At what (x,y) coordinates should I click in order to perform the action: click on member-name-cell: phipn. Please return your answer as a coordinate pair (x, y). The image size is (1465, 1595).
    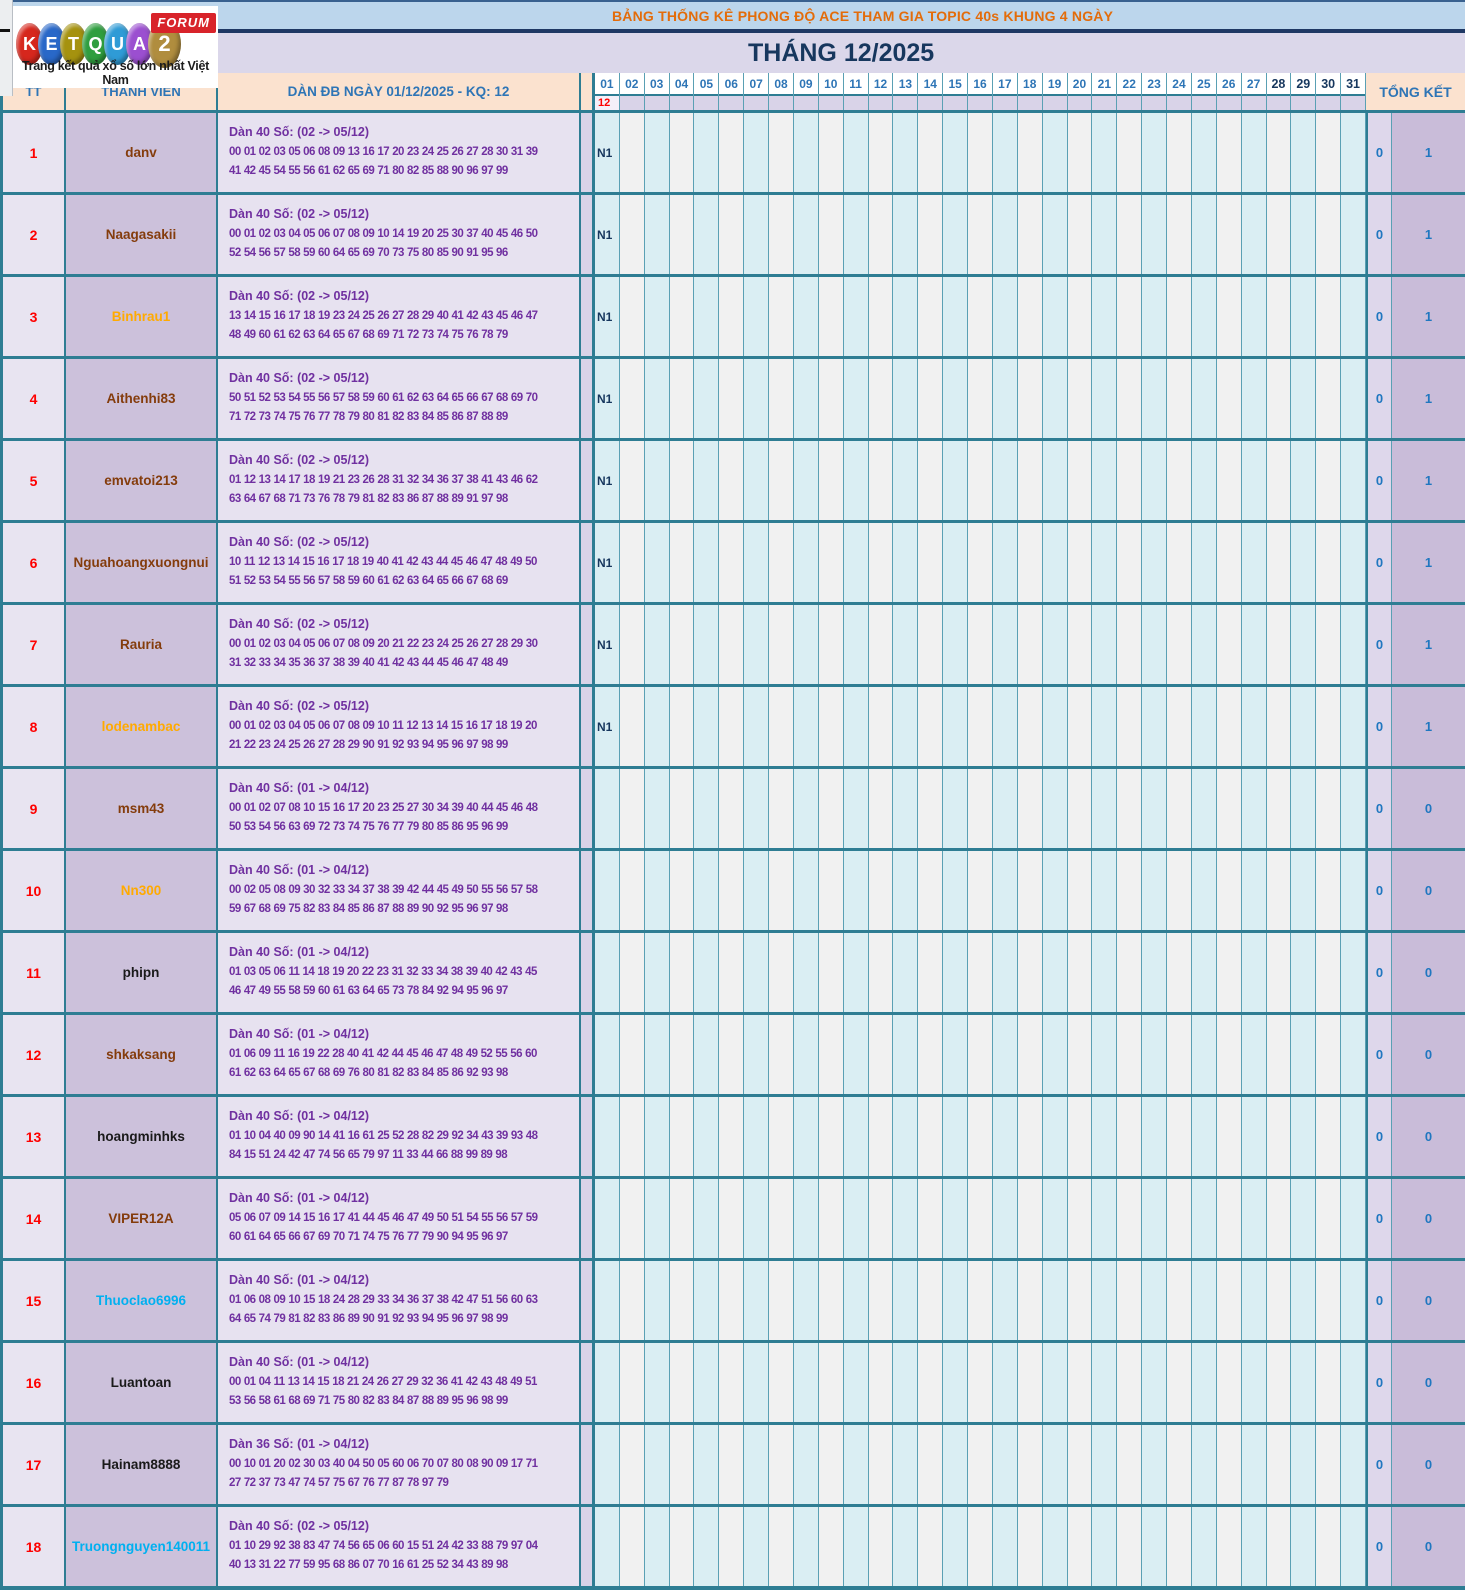
    Looking at the image, I should click on (142, 972).